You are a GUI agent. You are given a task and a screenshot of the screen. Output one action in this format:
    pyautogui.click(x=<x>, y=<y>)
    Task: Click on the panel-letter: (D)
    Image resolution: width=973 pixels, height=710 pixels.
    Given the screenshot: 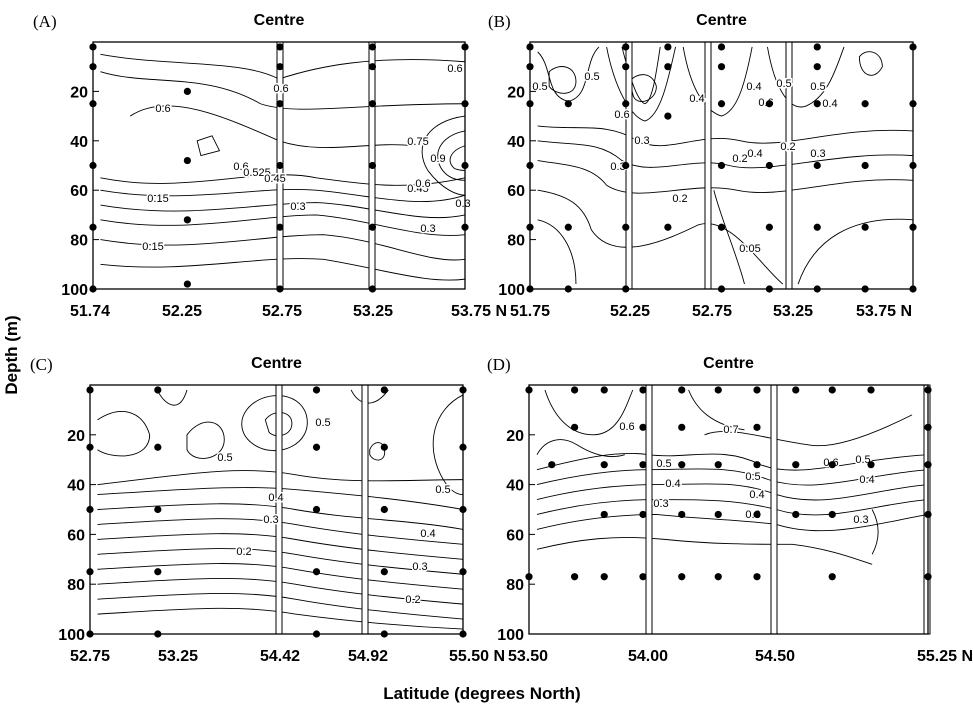 What is the action you would take?
    pyautogui.click(x=499, y=364)
    